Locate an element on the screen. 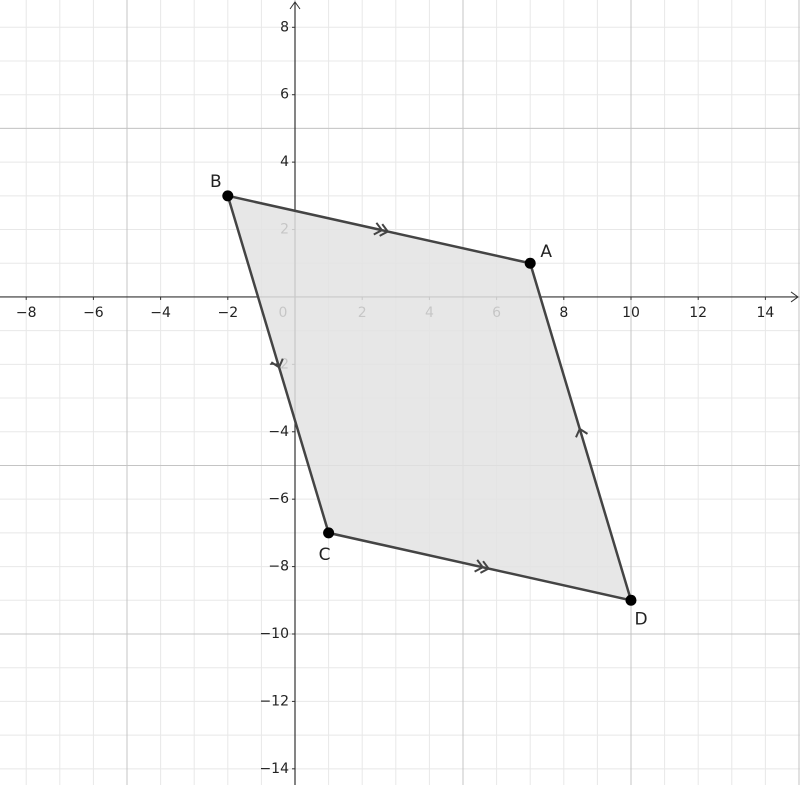  x-tick-label: 12 is located at coordinates (698, 313).